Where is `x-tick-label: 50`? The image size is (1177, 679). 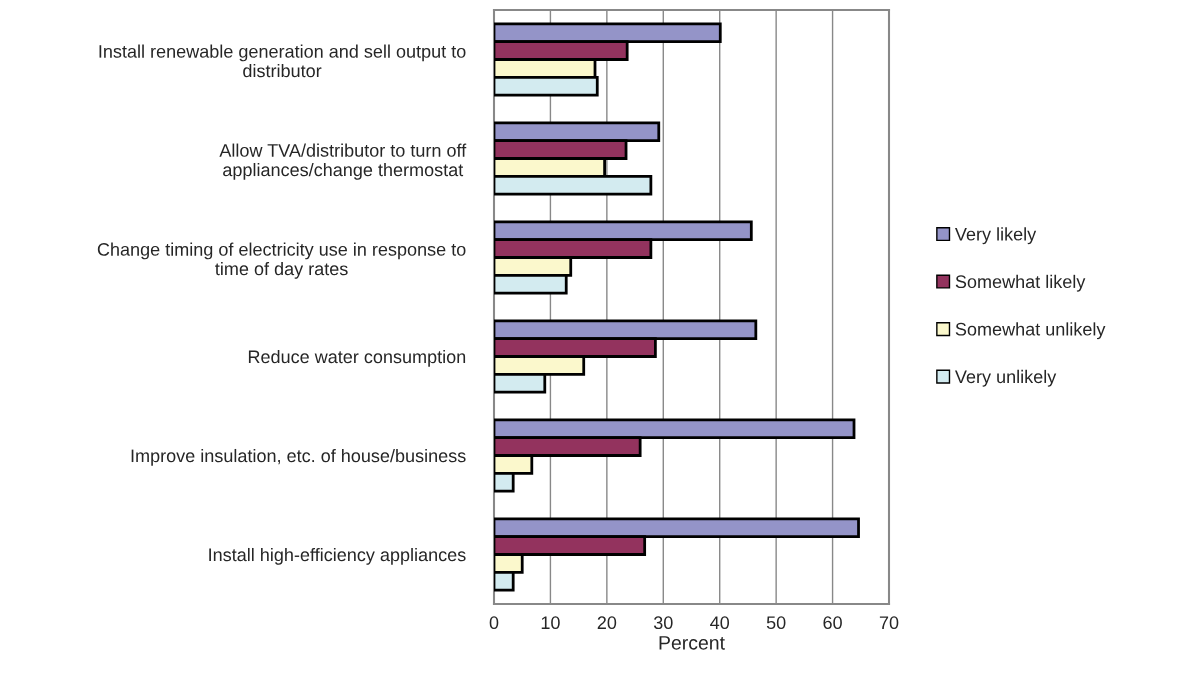 x-tick-label: 50 is located at coordinates (776, 623).